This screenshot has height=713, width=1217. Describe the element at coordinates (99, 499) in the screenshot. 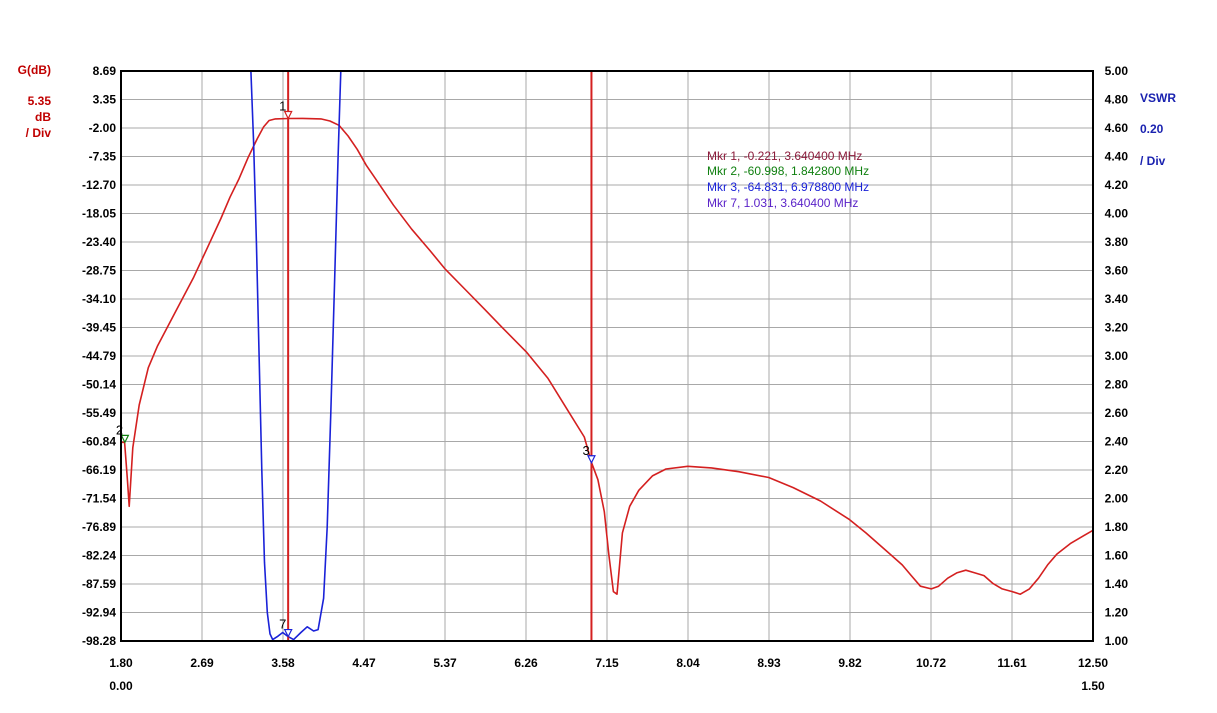

I see `left-tick-label: -71.54` at that location.